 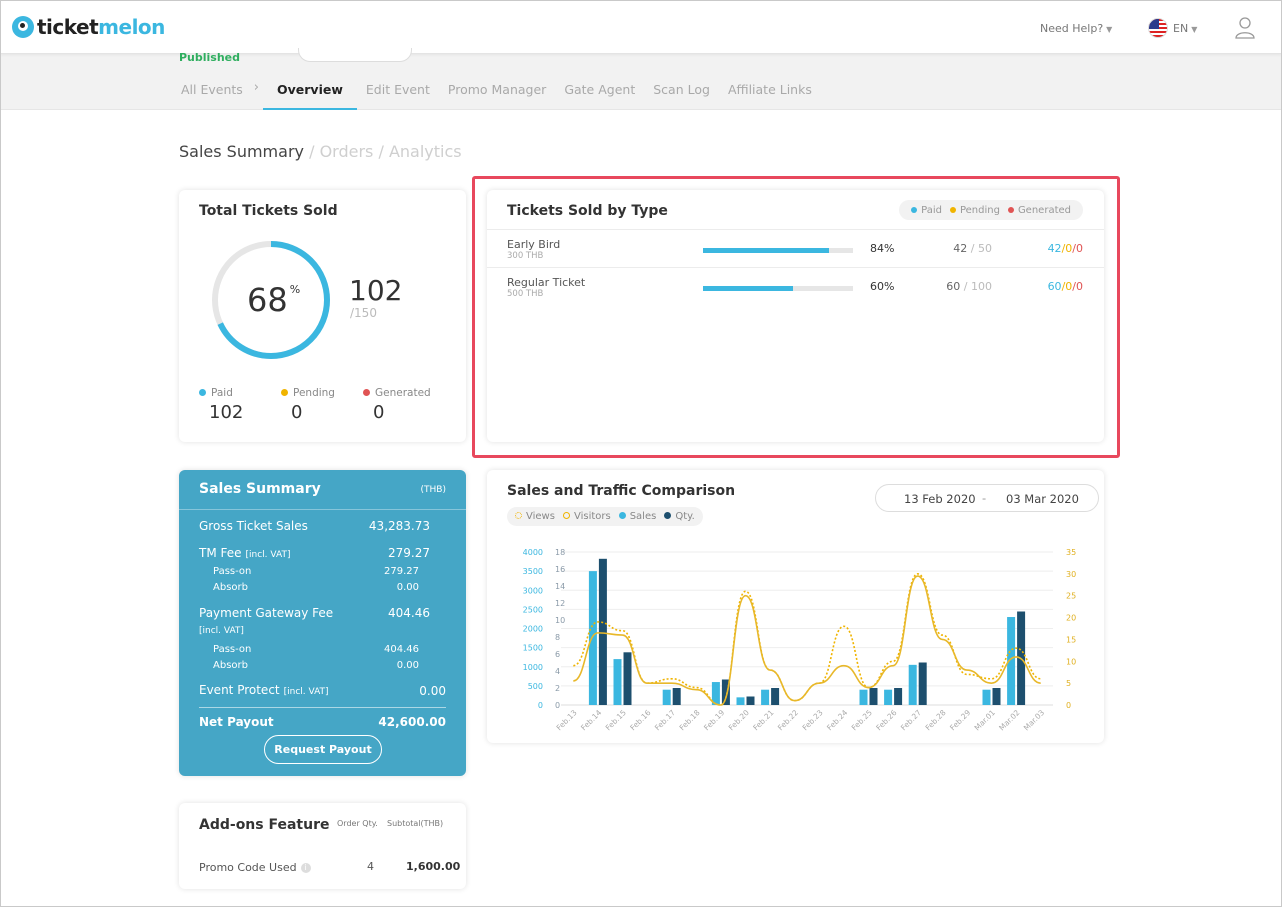 What do you see at coordinates (960, 720) in the screenshot?
I see `x-tick-label: Feb.29` at bounding box center [960, 720].